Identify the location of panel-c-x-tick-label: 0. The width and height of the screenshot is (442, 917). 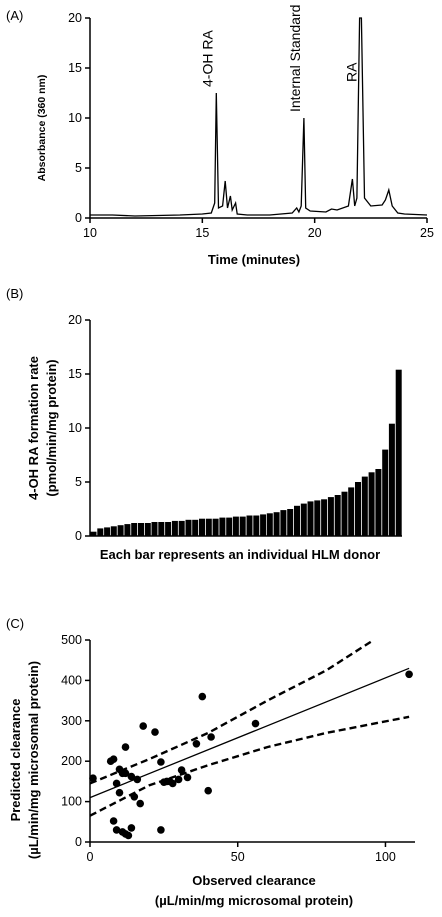
(90, 857).